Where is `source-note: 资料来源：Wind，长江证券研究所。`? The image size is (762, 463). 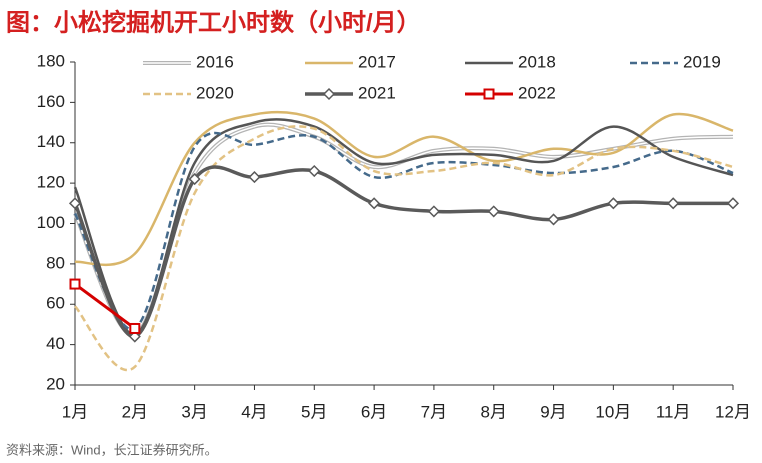
source-note: 资料来源：Wind，长江证券研究所。 is located at coordinates (112, 449).